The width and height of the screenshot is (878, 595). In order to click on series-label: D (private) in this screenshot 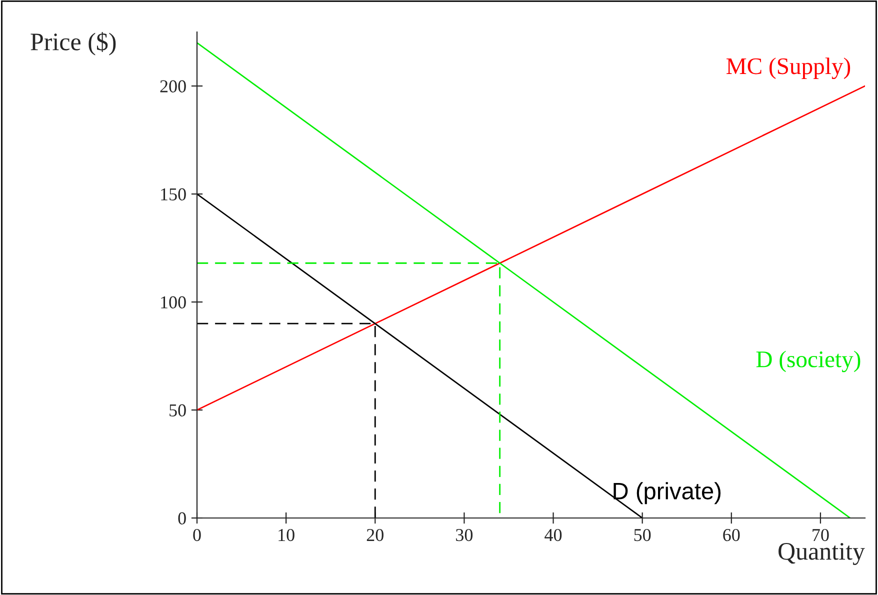, I will do `click(667, 493)`.